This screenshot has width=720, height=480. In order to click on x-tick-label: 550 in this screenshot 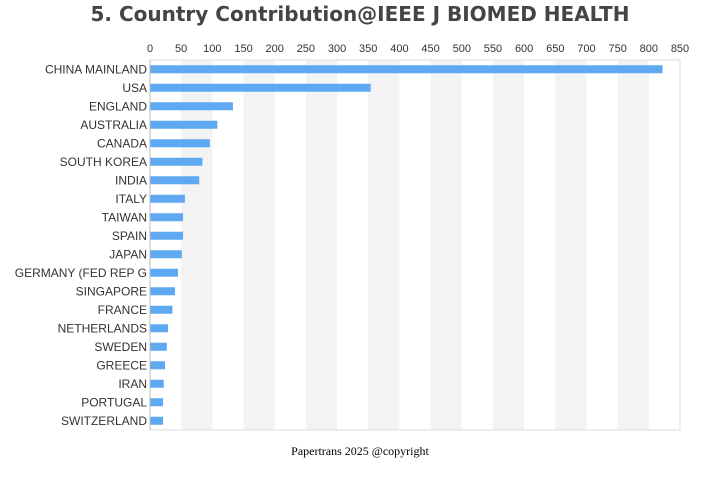, I will do `click(493, 49)`.